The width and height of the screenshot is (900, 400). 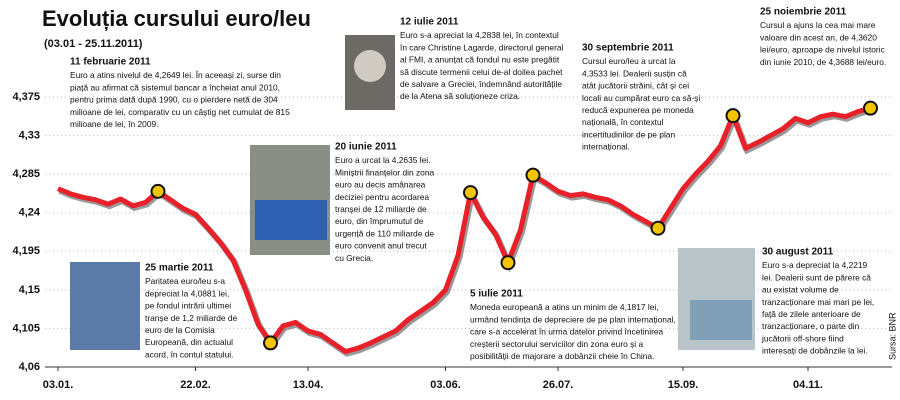 I want to click on y-tick-label: 4,375, so click(x=26, y=97).